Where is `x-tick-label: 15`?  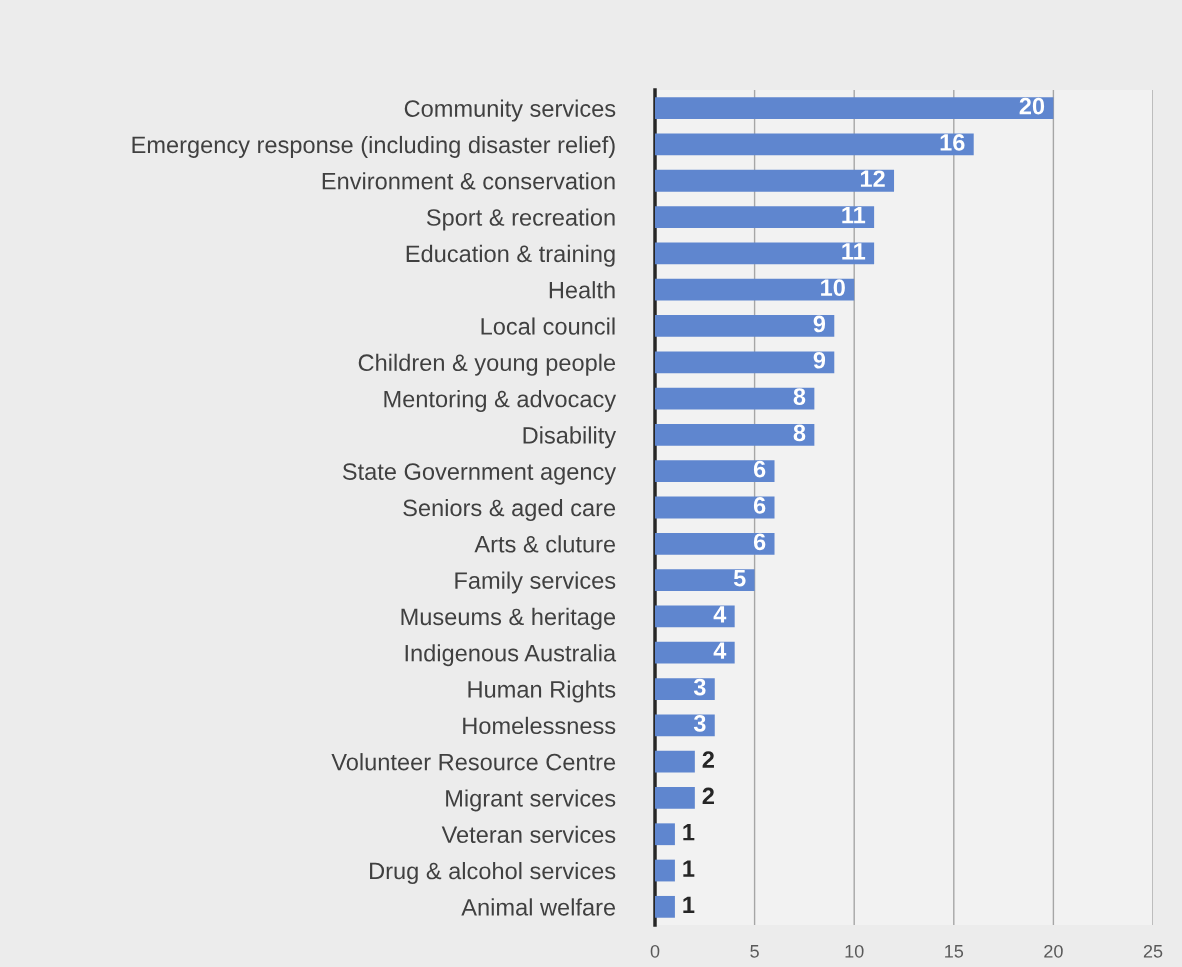 x-tick-label: 15 is located at coordinates (954, 951).